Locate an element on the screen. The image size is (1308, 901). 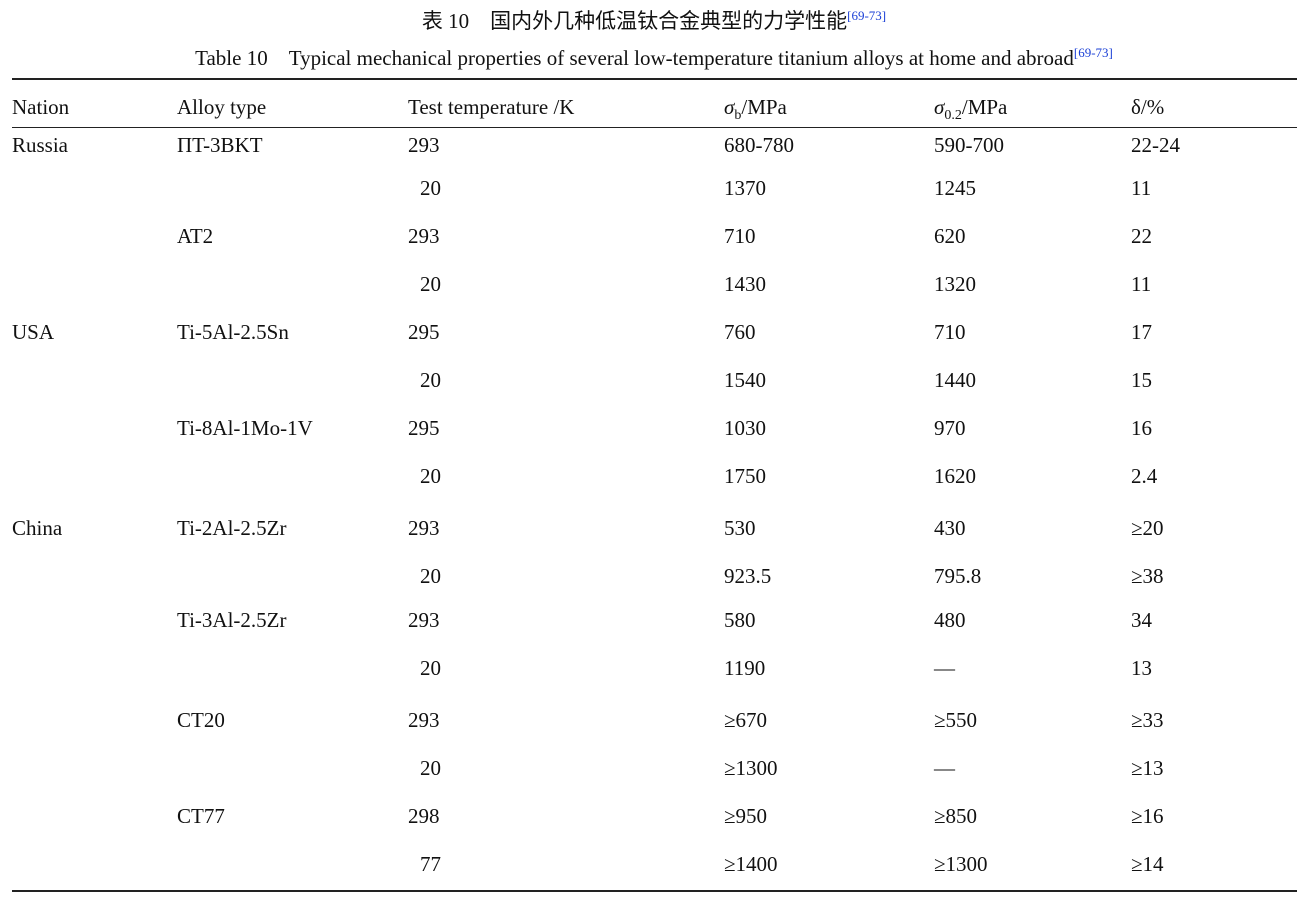
cell-temp: 77 is located at coordinates (430, 864).